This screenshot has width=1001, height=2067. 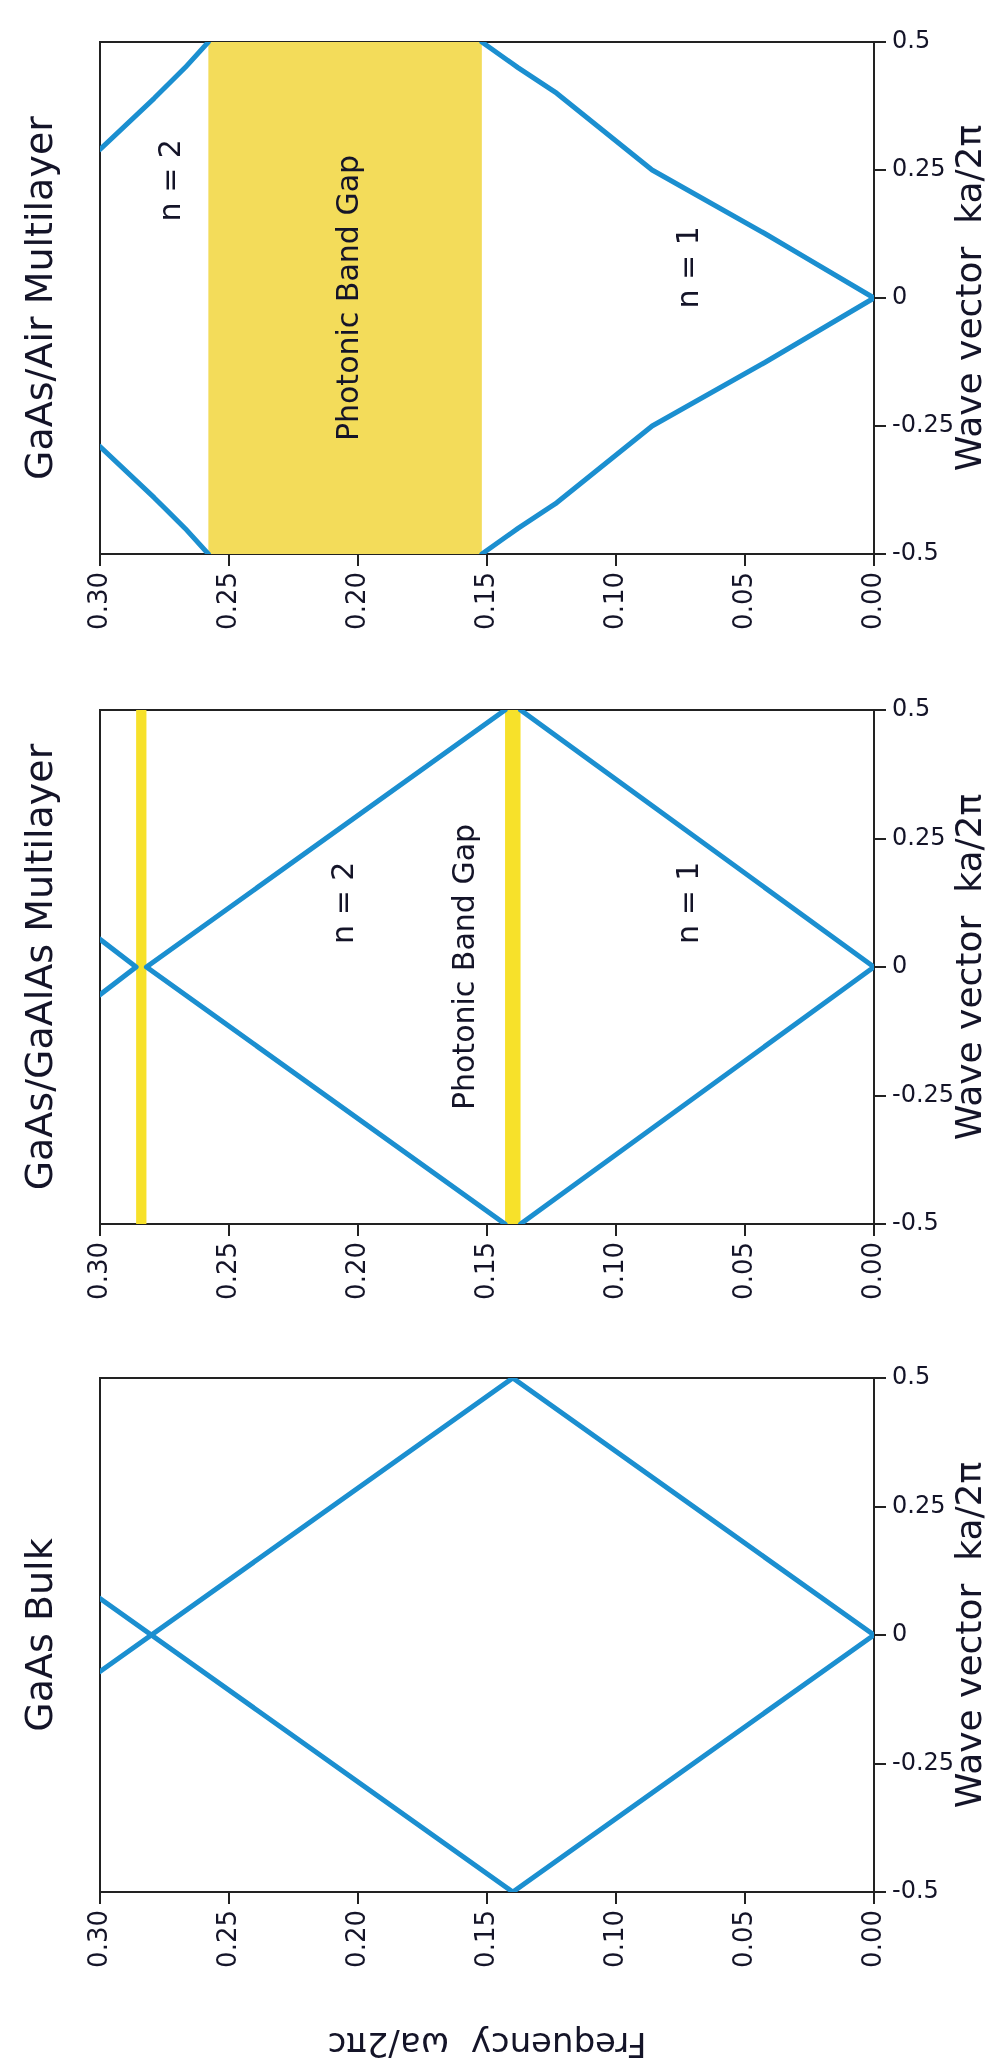 I want to click on text: GaAs/Air Multilayer, so click(x=38, y=297).